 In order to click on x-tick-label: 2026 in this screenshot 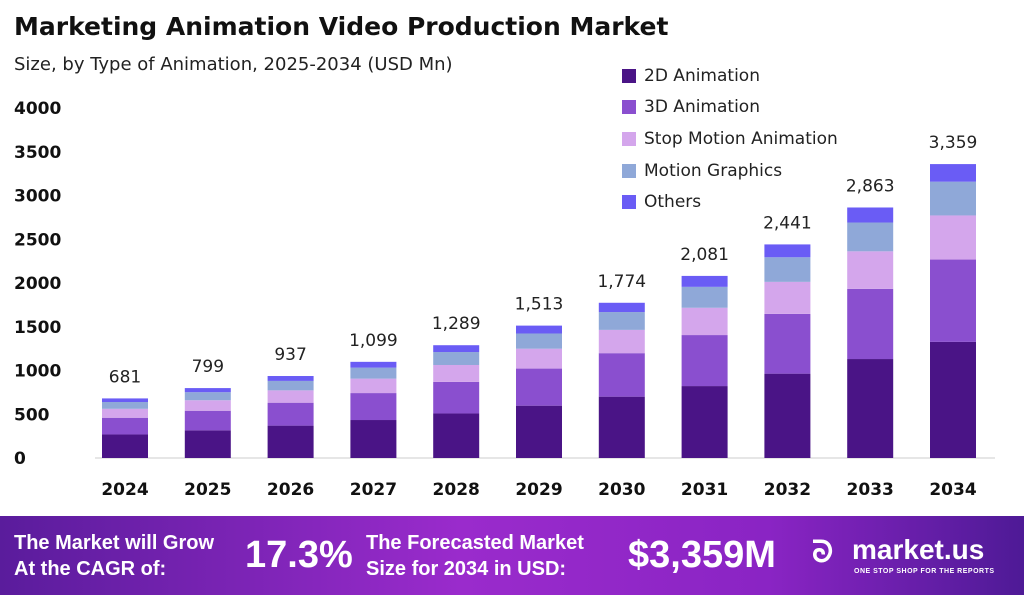, I will do `click(290, 490)`.